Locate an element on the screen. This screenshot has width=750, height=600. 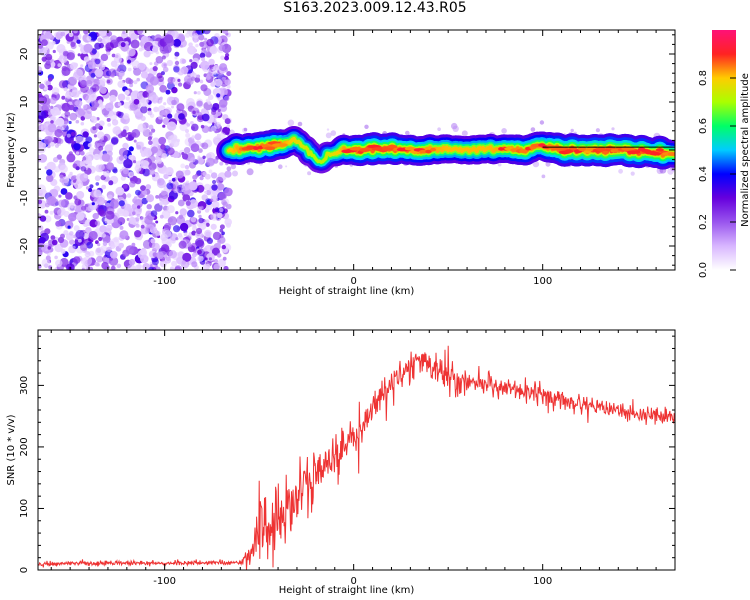
snr-y-axis-label: SNR (10 * v/v) is located at coordinates (11, 449).